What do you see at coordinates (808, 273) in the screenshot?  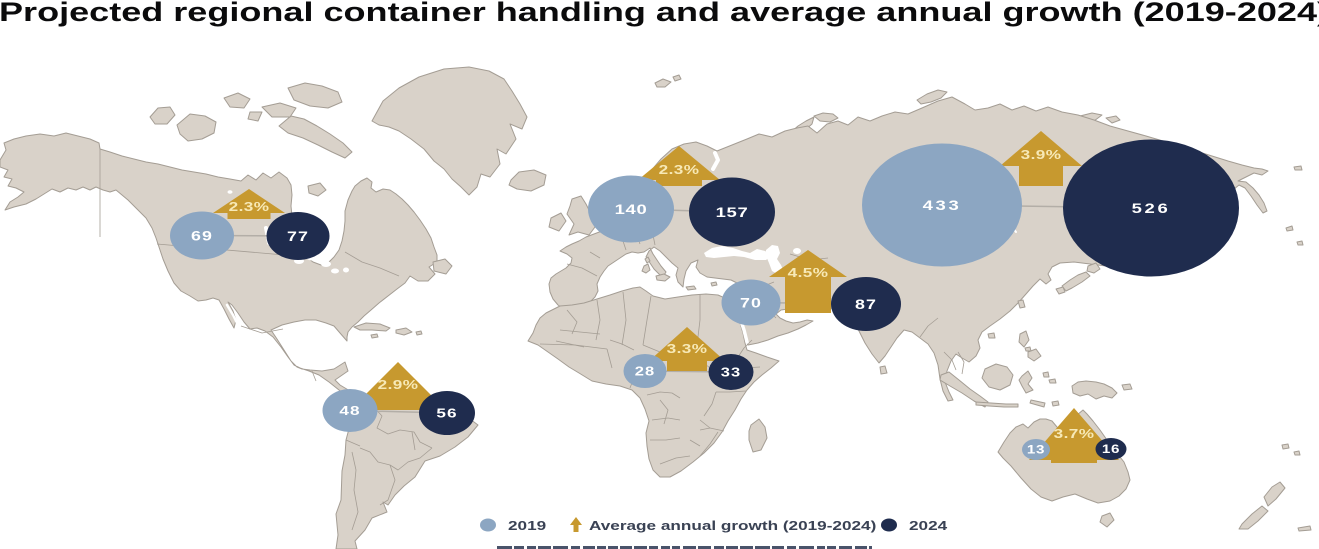 I see `svg-text: 4.5%` at bounding box center [808, 273].